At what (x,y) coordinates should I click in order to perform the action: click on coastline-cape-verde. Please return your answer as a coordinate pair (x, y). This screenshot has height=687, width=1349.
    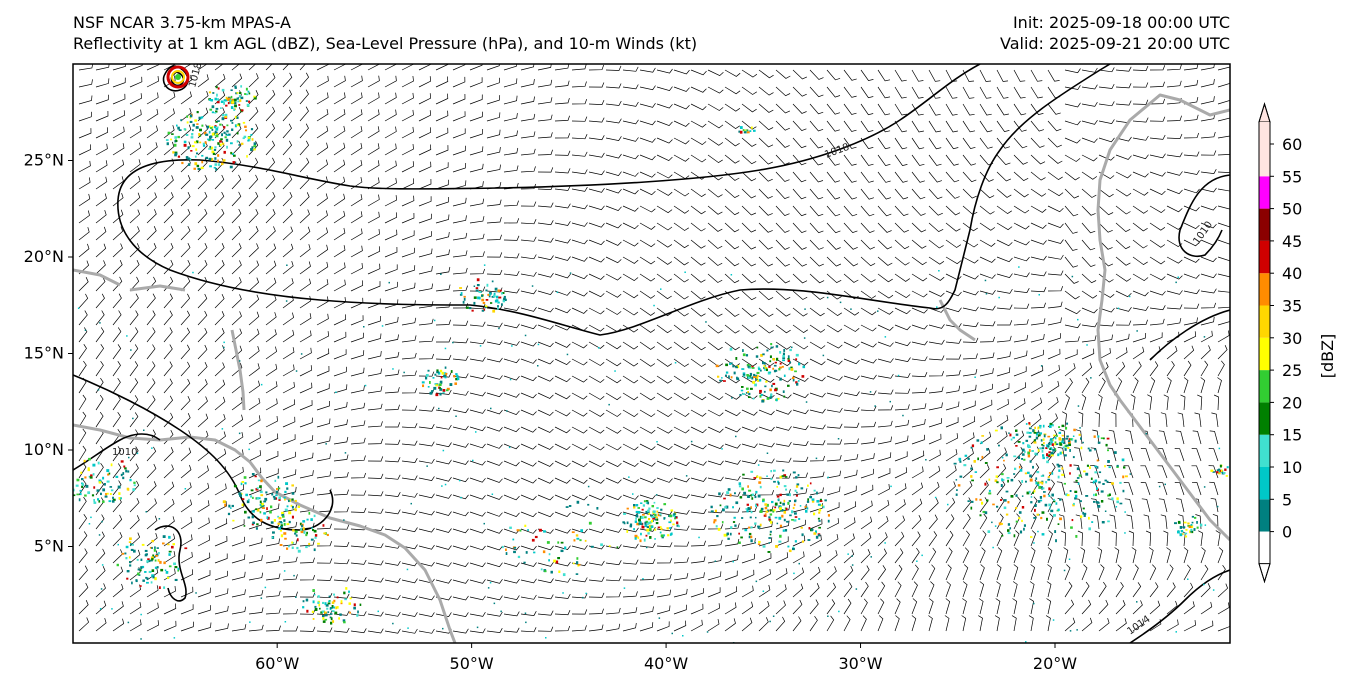
    Looking at the image, I should click on (957, 320).